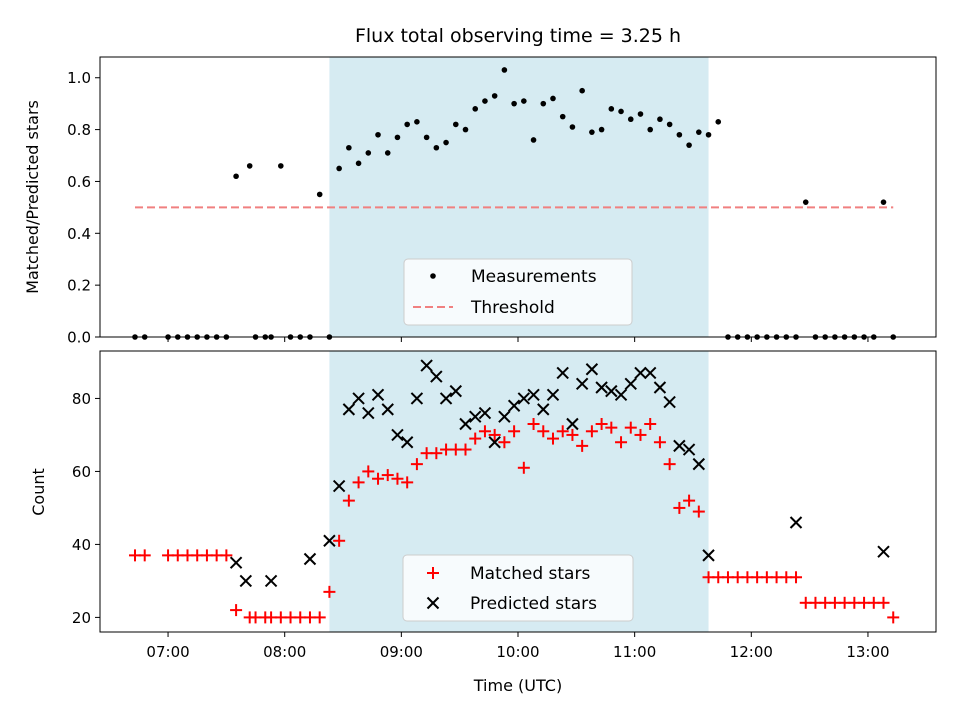  Describe the element at coordinates (81, 399) in the screenshot. I see `y-tick-label: 80` at that location.